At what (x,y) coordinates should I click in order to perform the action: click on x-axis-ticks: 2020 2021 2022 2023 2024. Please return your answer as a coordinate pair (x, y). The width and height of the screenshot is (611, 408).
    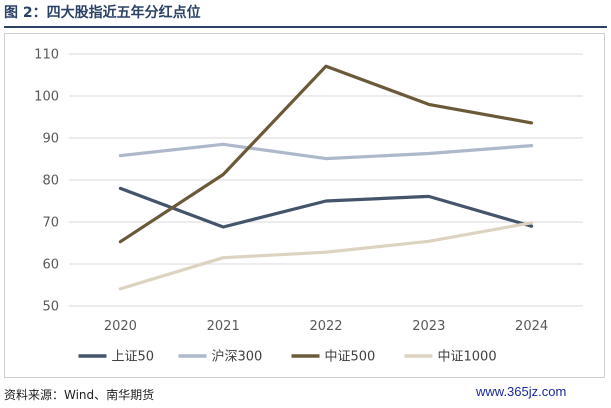
    Looking at the image, I should click on (326, 326).